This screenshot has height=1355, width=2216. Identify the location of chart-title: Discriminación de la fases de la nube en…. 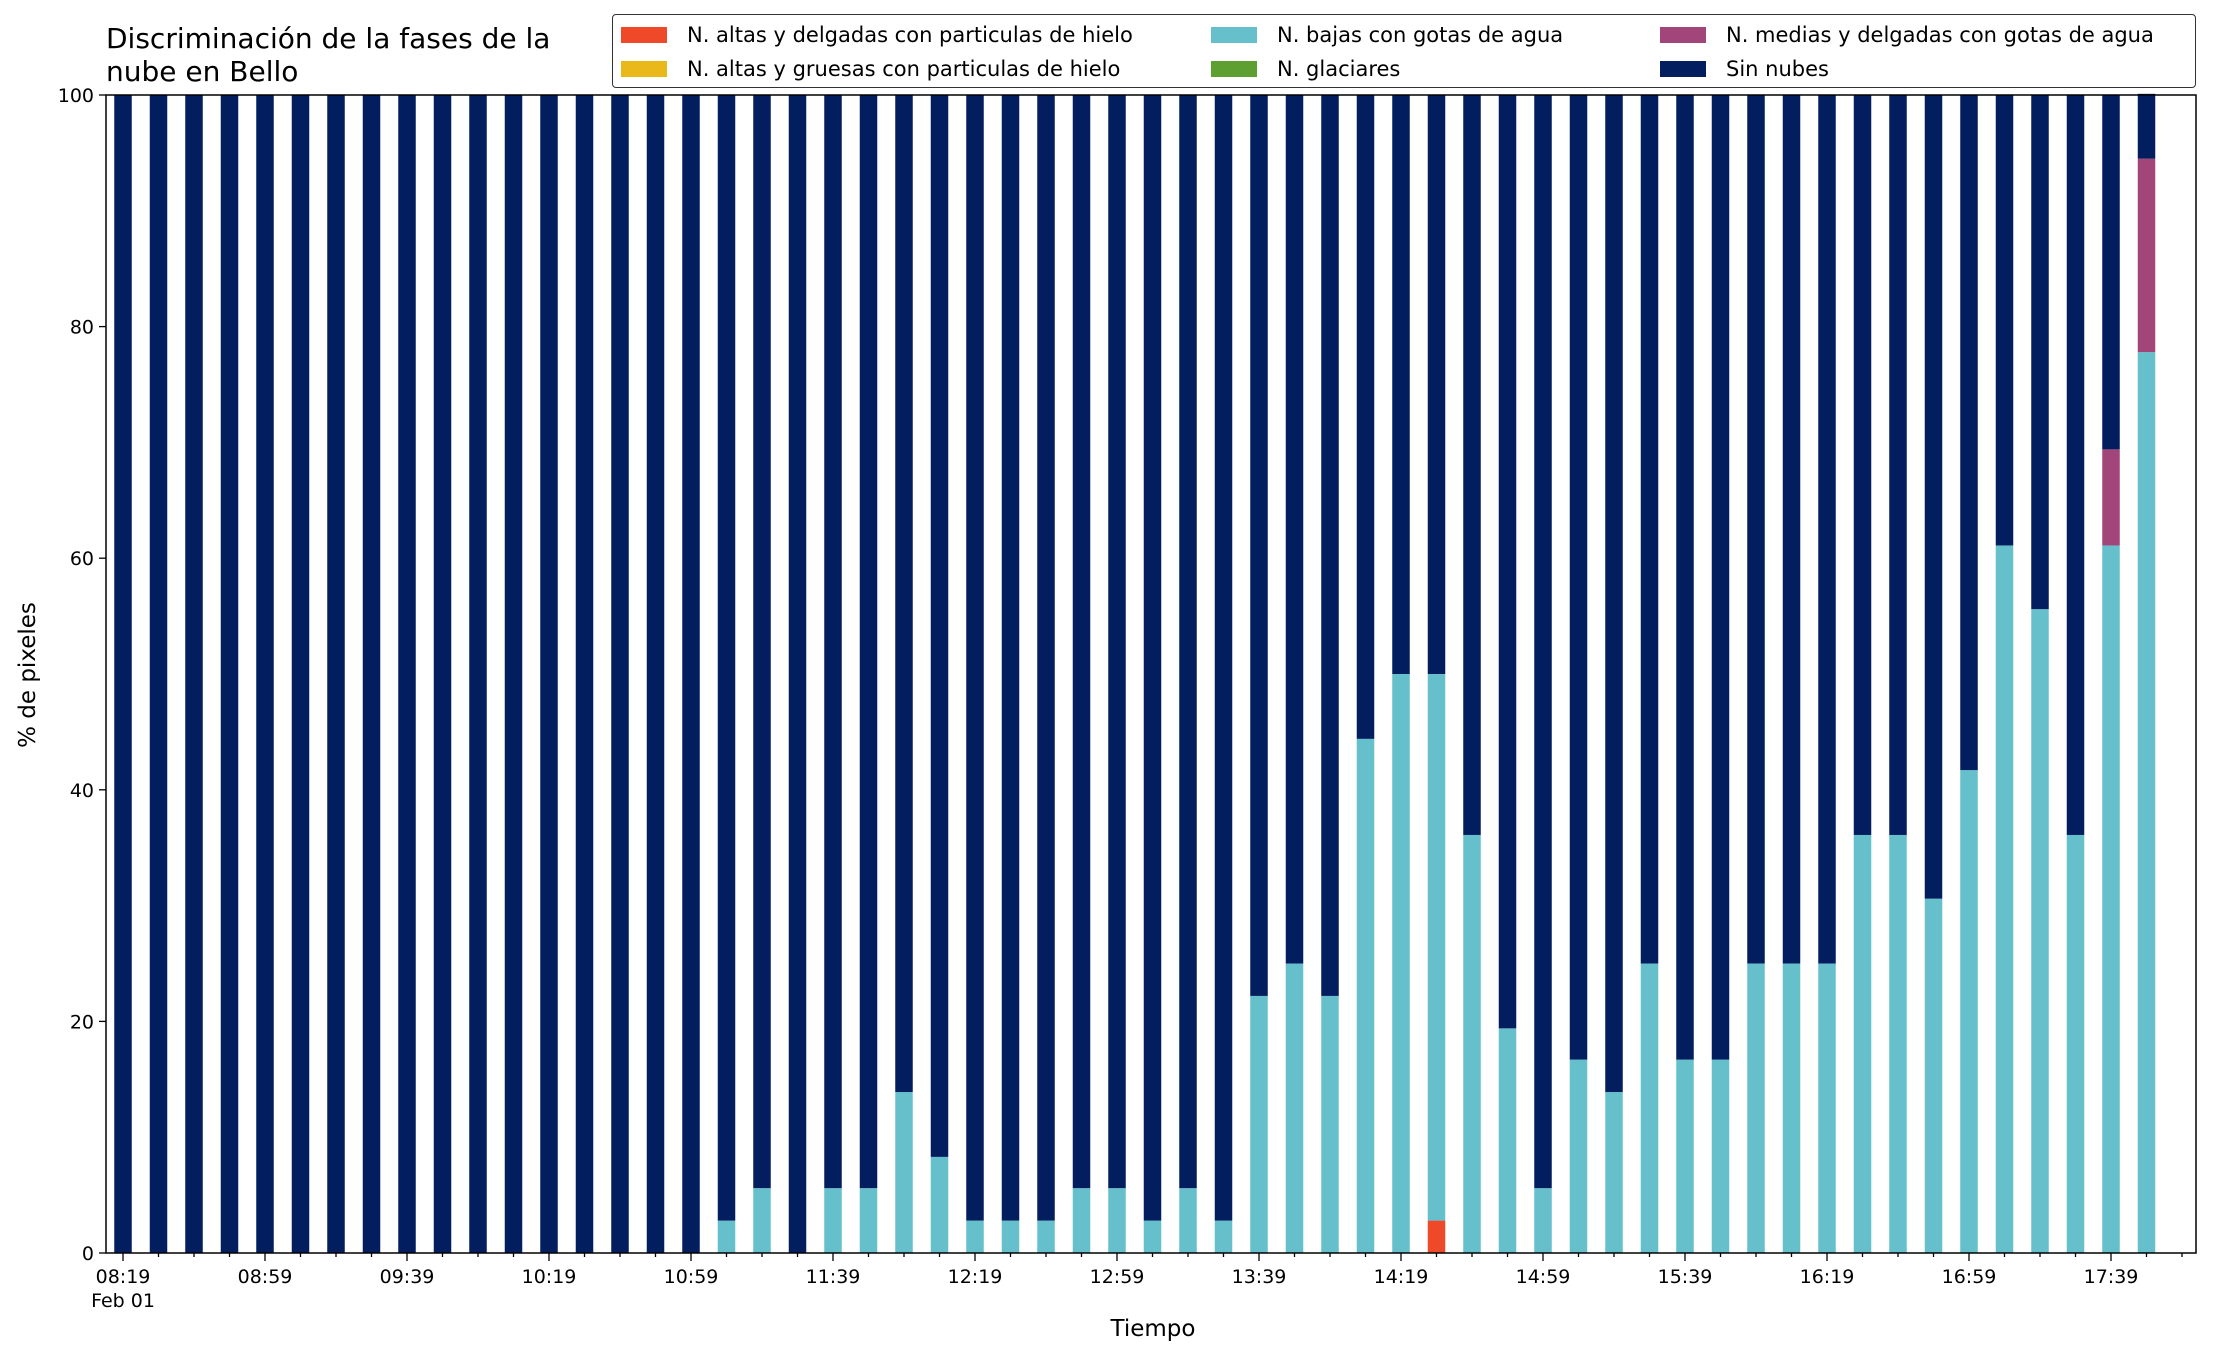
(328, 55).